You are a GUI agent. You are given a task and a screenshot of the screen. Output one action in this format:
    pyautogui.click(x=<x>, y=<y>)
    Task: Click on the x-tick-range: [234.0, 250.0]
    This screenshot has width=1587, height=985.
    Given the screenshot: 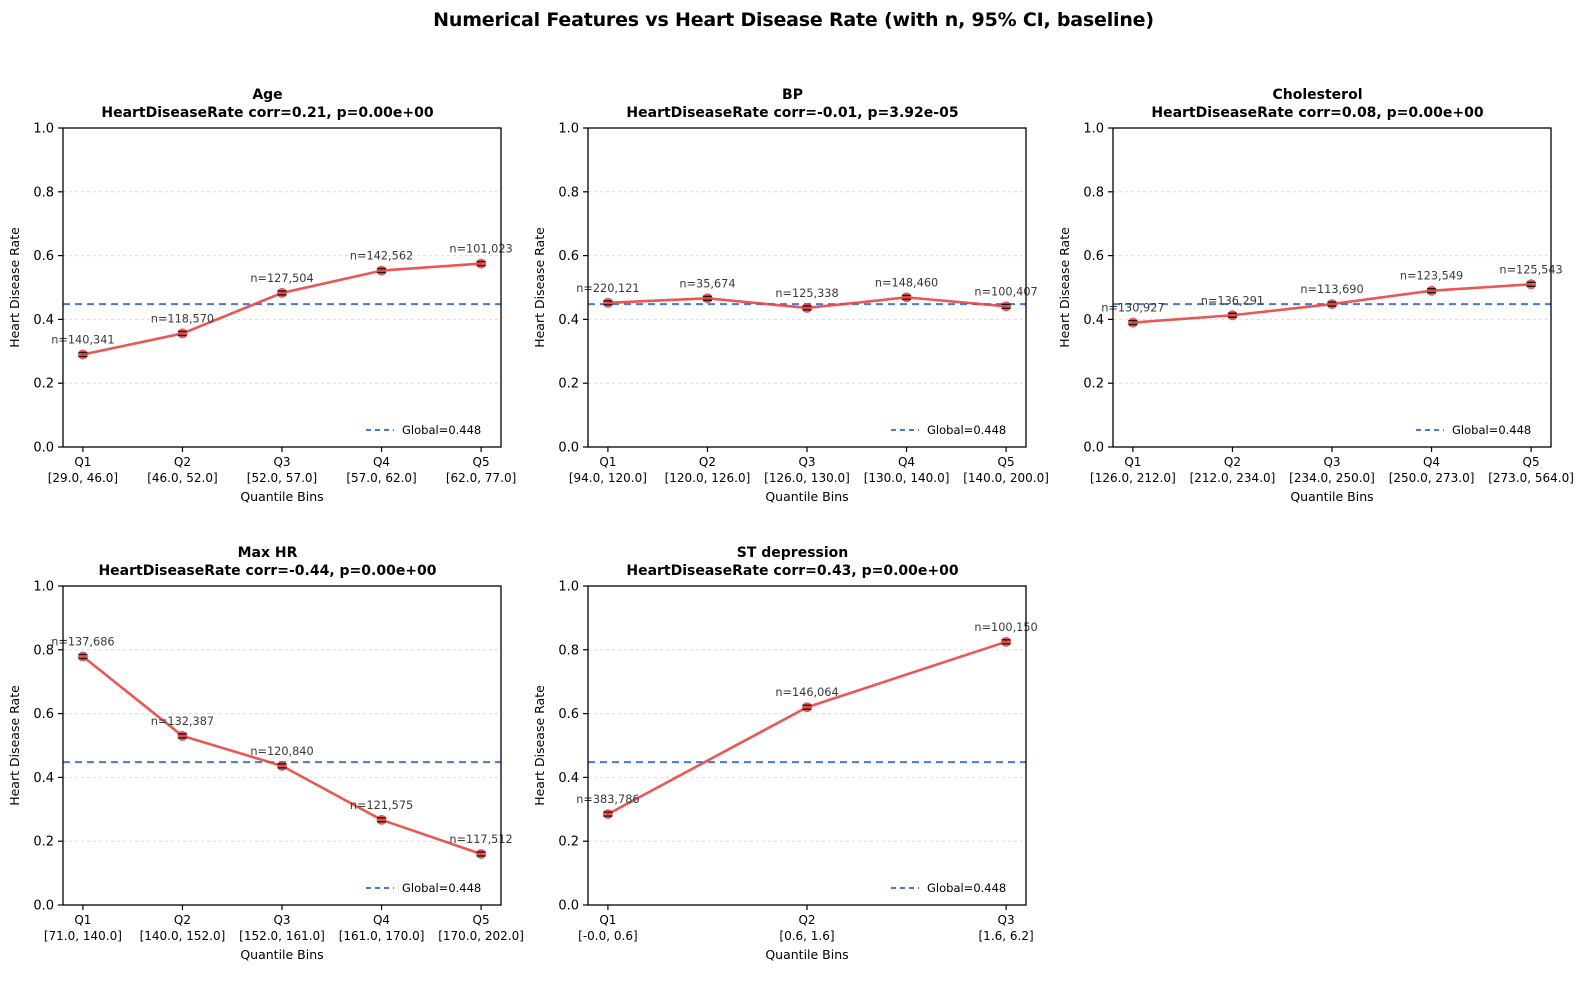 What is the action you would take?
    pyautogui.click(x=1332, y=478)
    